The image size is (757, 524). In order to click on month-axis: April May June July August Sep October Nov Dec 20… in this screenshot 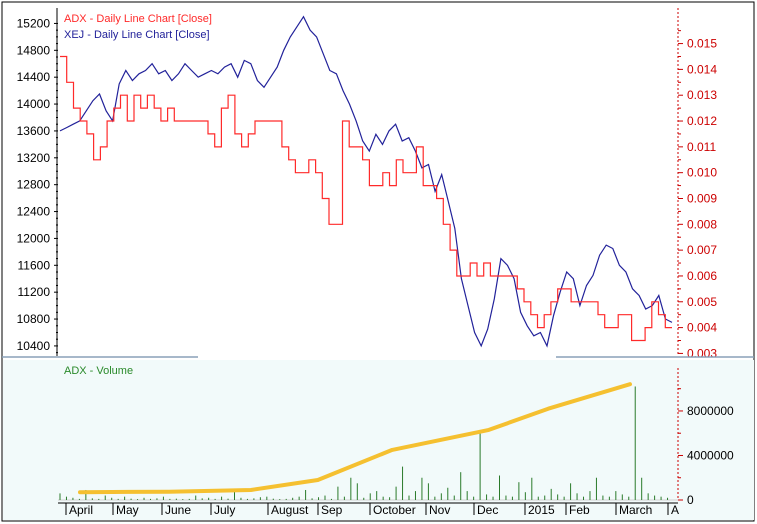, I will do `click(372, 510)`.